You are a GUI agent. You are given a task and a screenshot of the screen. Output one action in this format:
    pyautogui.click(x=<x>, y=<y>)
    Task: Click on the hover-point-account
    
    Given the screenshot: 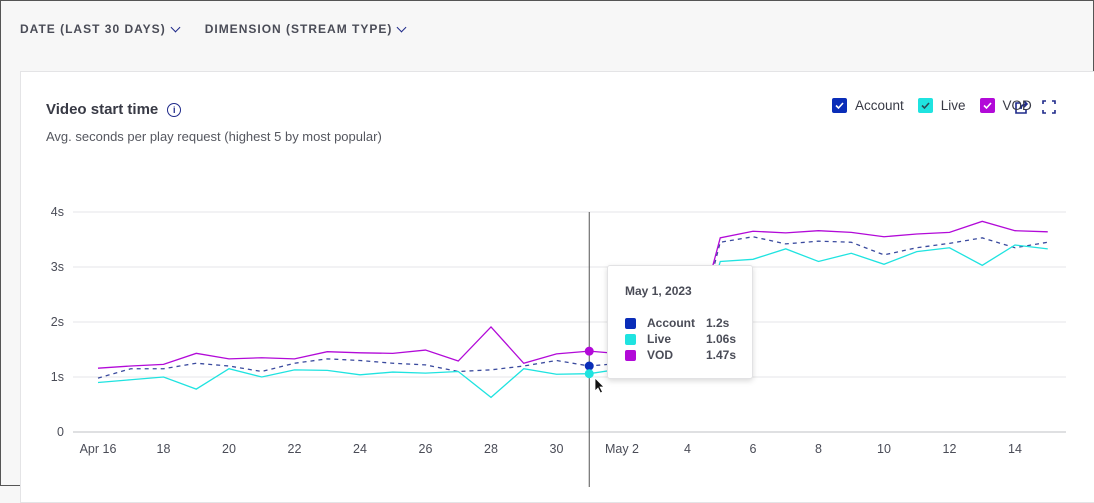 What is the action you would take?
    pyautogui.click(x=589, y=366)
    